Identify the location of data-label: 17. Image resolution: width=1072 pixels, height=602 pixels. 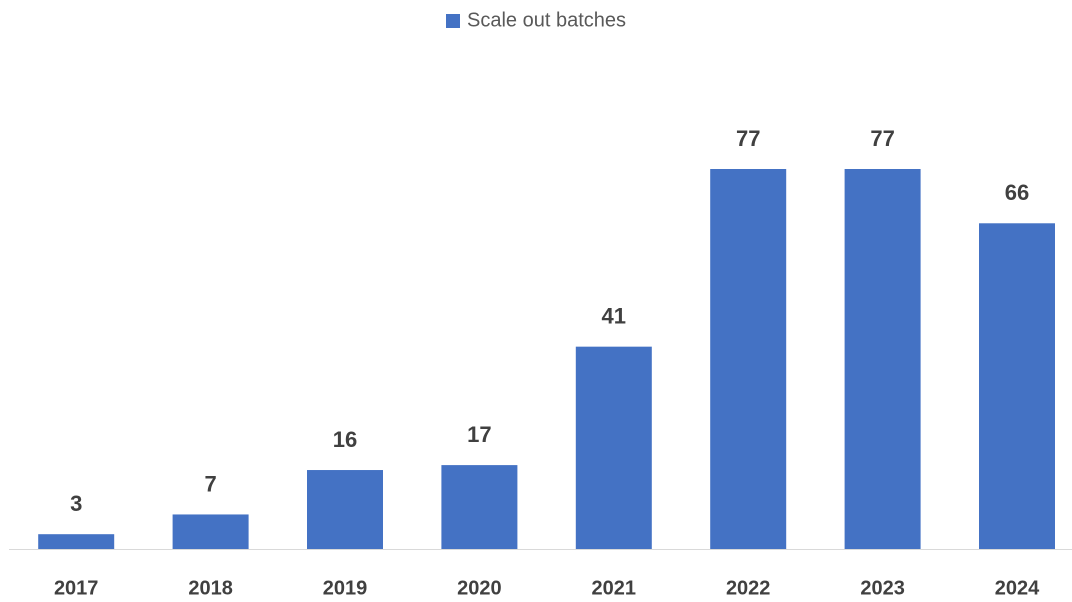
(479, 434).